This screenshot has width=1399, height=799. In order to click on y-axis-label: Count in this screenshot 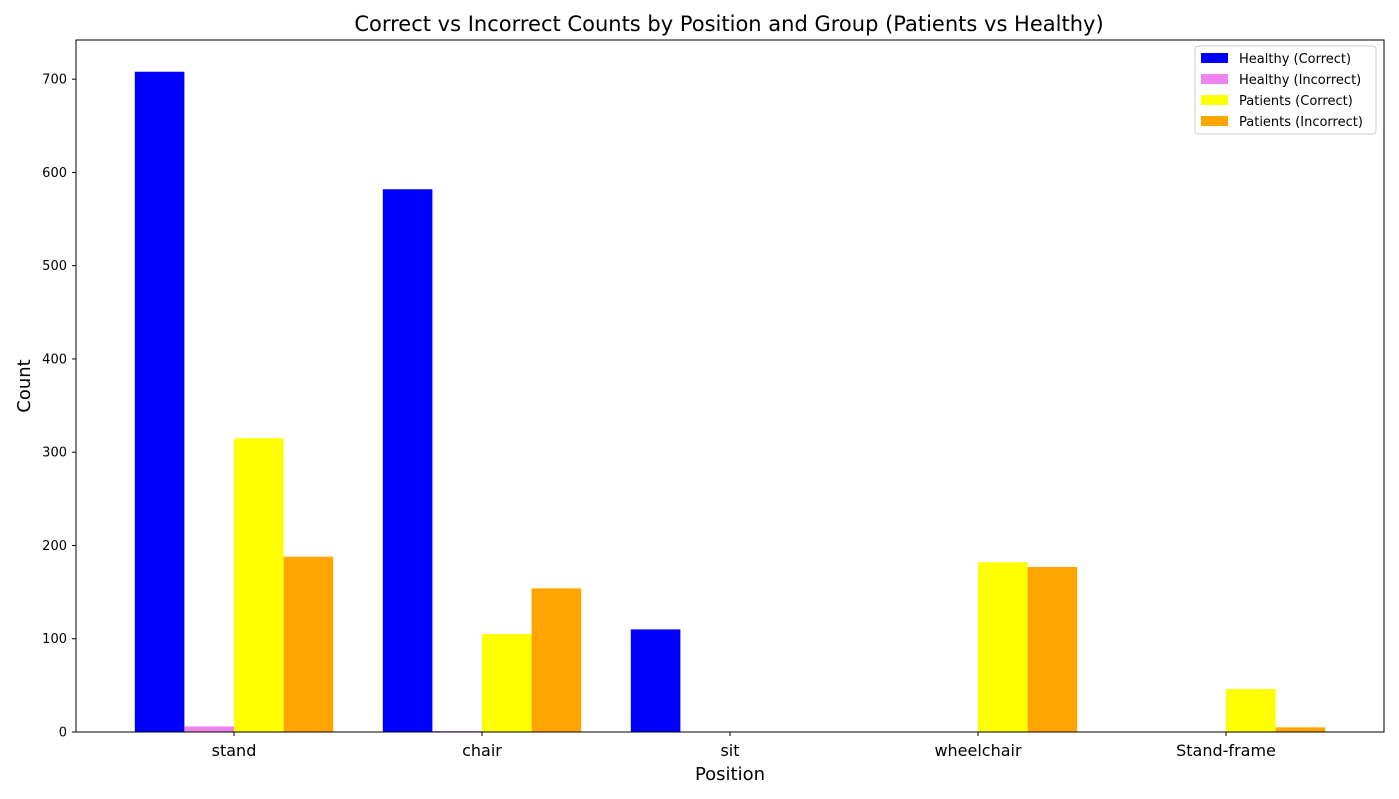, I will do `click(24, 385)`.